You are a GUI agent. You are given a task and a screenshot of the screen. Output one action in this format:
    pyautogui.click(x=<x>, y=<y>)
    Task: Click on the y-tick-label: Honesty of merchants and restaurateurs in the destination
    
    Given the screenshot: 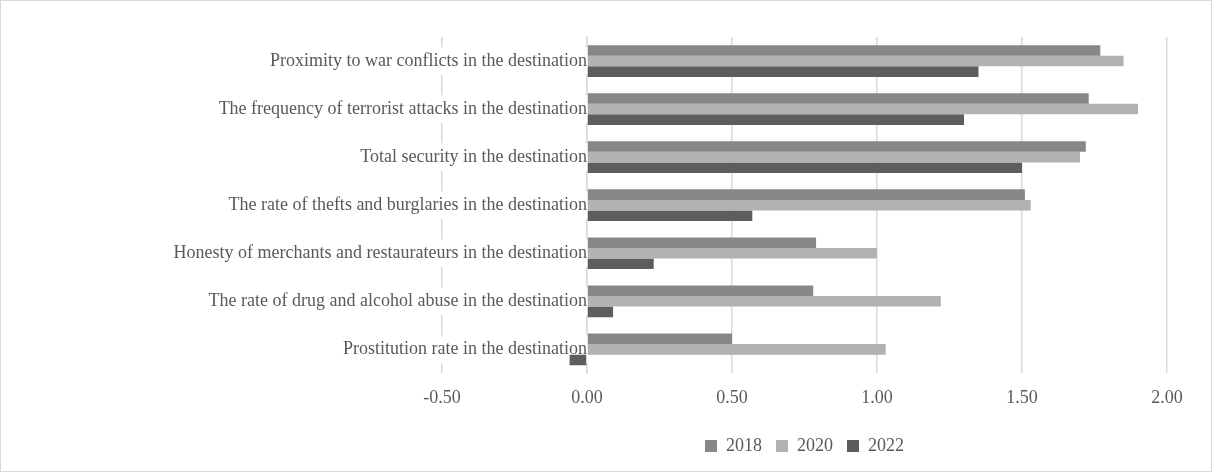 What is the action you would take?
    pyautogui.click(x=380, y=251)
    